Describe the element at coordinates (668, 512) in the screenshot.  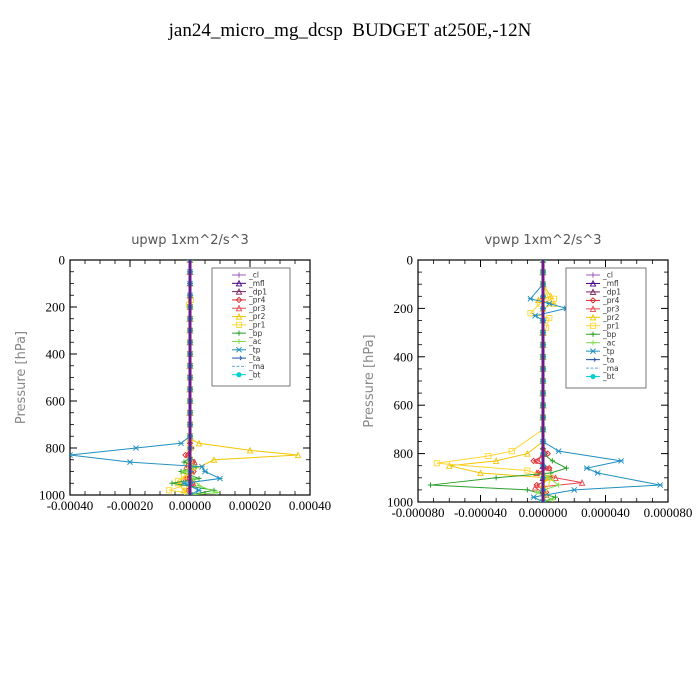
I see `x-tick-label: 0.000080` at that location.